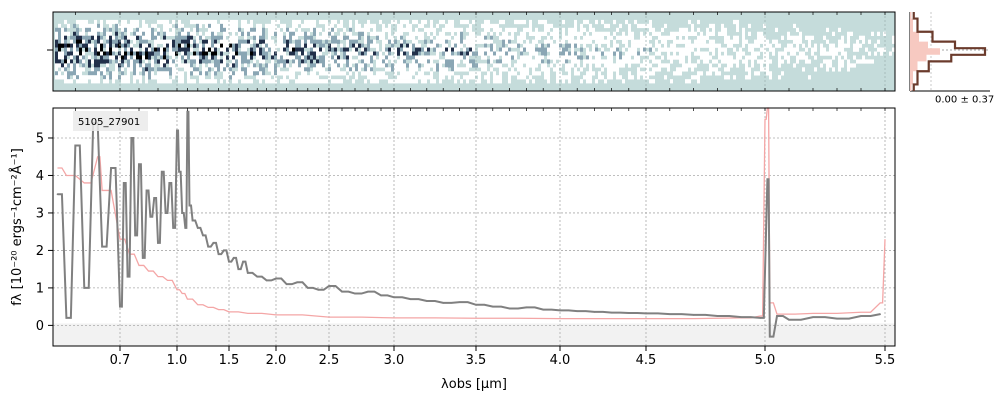 This screenshot has width=1000, height=400. What do you see at coordinates (885, 360) in the screenshot?
I see `x-tick-label: 5.5` at bounding box center [885, 360].